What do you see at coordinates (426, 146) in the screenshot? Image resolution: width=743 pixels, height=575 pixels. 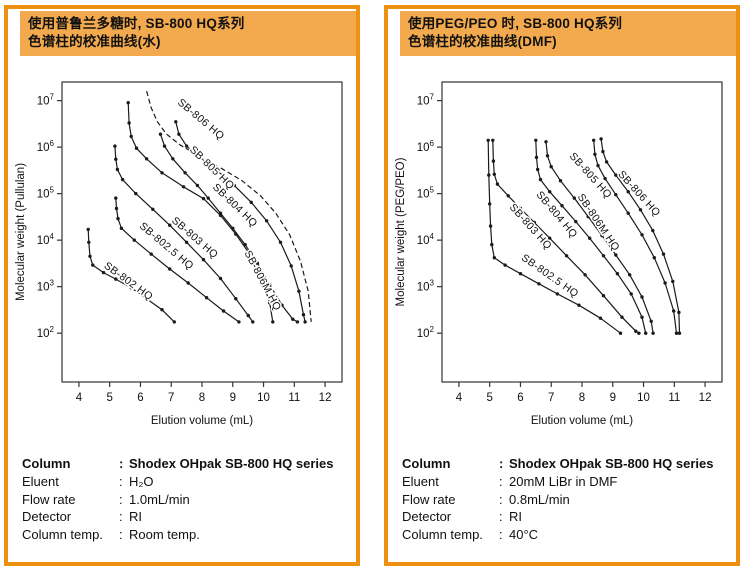 I see `y-tick-label: 10⁶` at bounding box center [426, 146].